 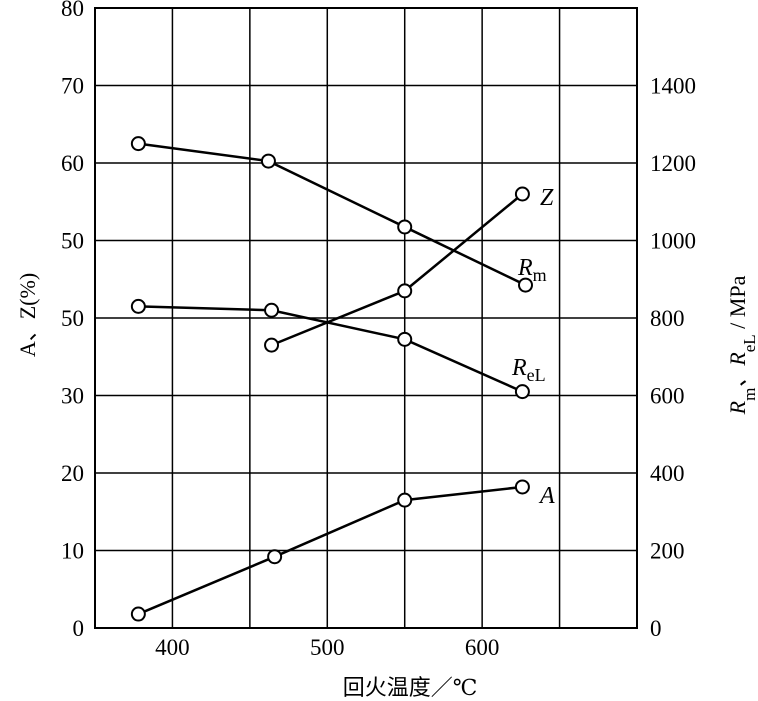 What do you see at coordinates (547, 198) in the screenshot?
I see `series-label-z: Z` at bounding box center [547, 198].